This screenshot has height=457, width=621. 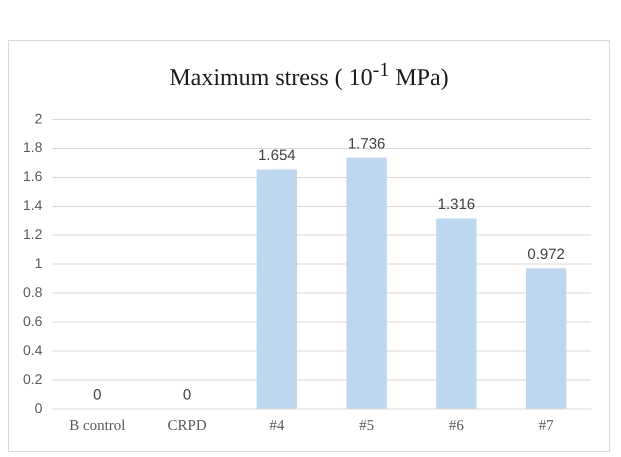 What do you see at coordinates (97, 426) in the screenshot?
I see `x-tick-label: B control` at bounding box center [97, 426].